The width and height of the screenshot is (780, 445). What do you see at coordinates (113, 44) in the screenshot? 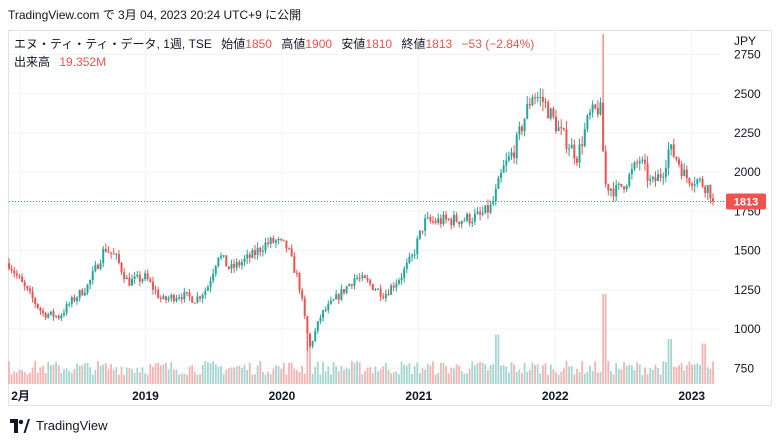
I see `symbol-label: エヌ・ティ・ティ・データ, 1週, TSE` at bounding box center [113, 44].